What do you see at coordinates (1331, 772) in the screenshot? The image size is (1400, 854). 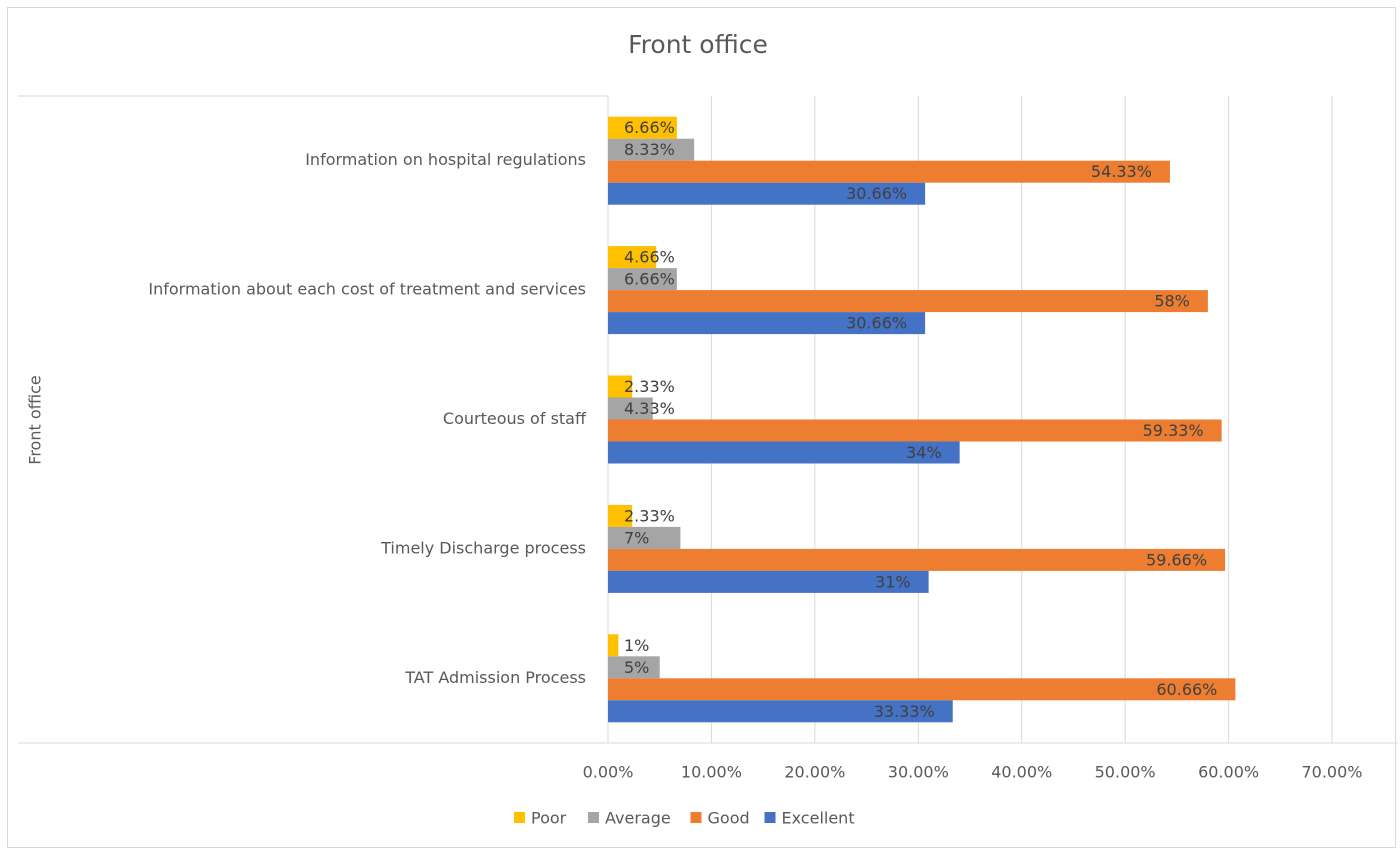 I see `x-tick-label: 70.00%` at bounding box center [1331, 772].